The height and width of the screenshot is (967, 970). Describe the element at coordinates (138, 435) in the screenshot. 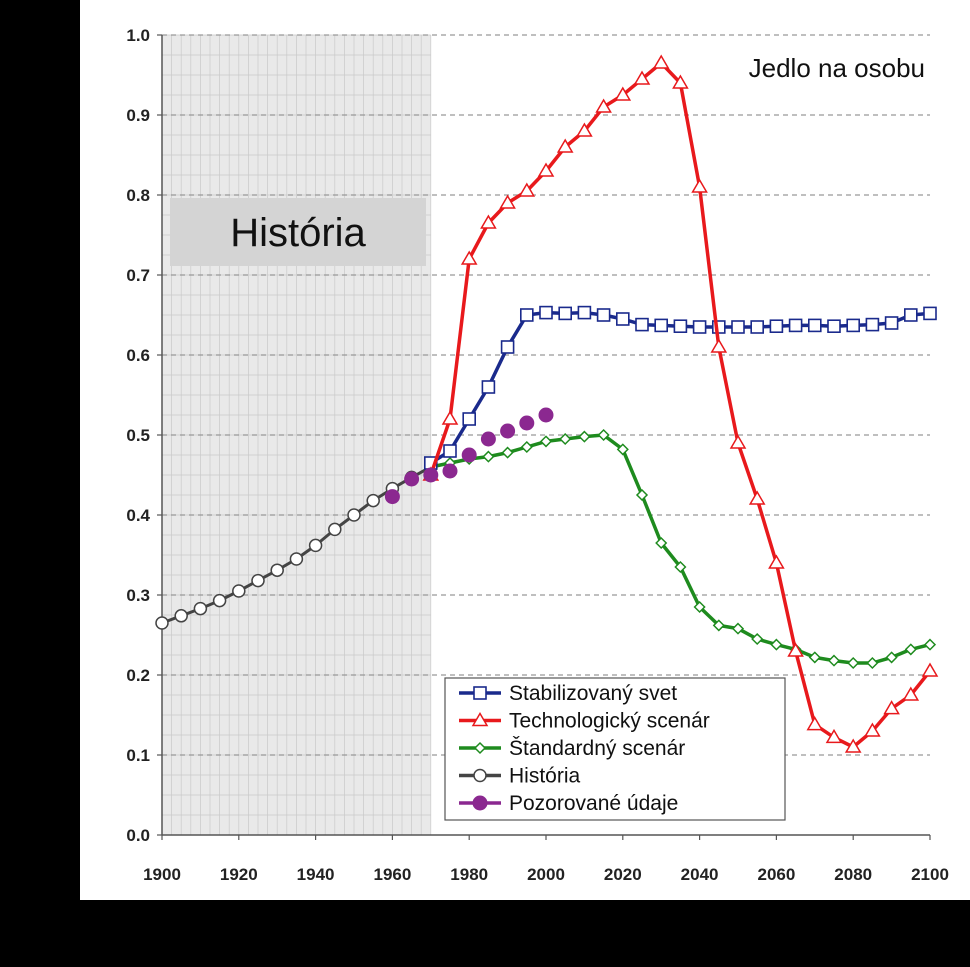

I see `y-tick-label: 0.5` at that location.